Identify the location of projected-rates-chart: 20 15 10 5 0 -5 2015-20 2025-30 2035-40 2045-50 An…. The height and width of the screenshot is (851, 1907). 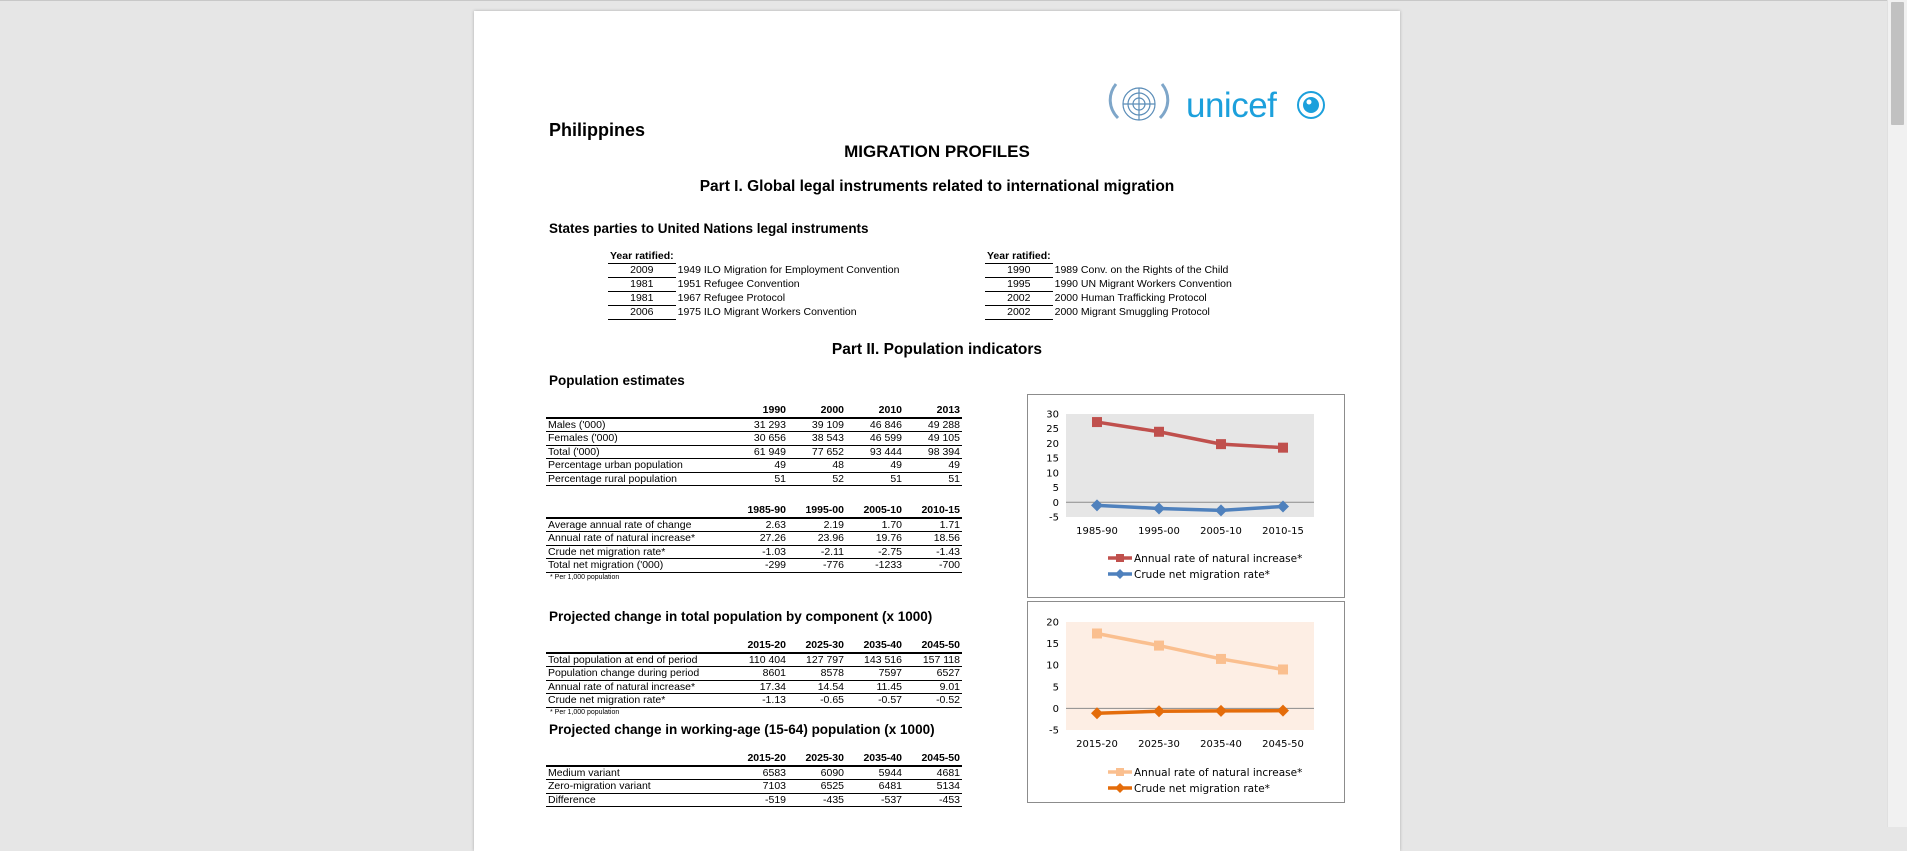
(1186, 702).